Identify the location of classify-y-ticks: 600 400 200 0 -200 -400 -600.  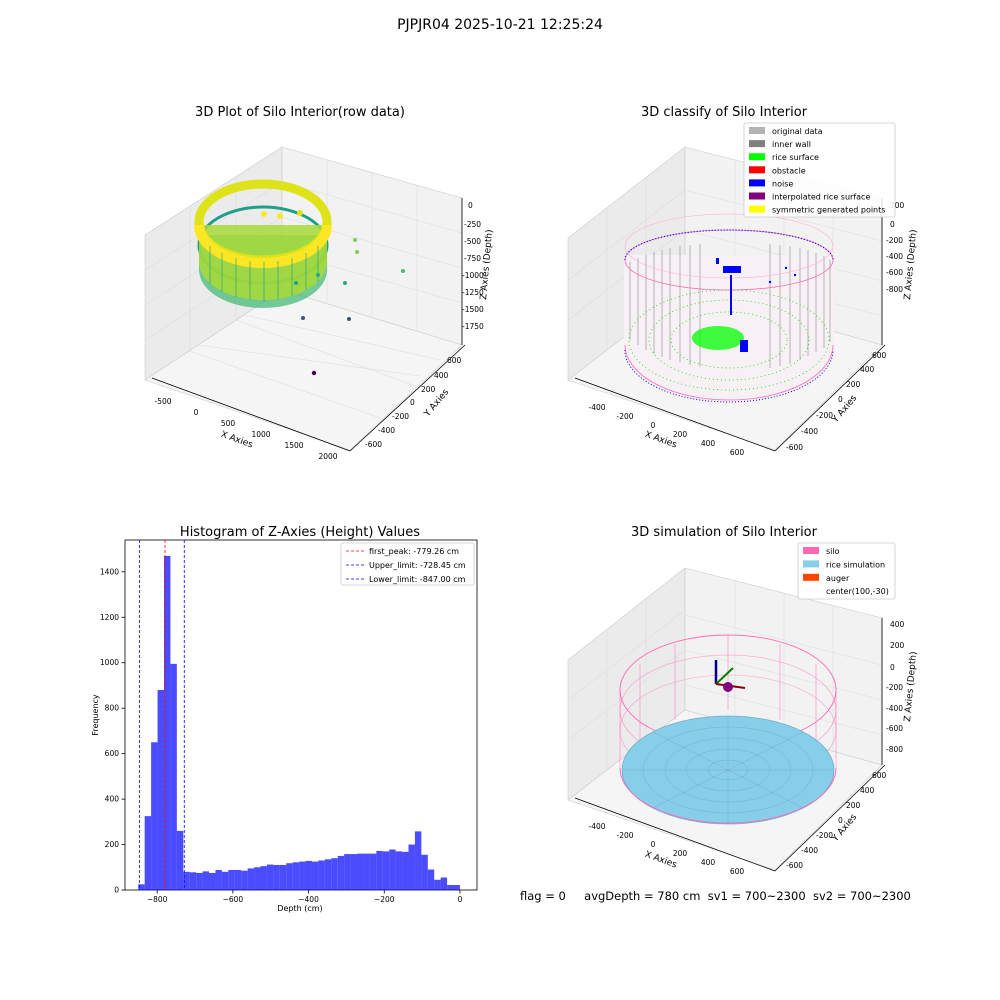
(836, 401).